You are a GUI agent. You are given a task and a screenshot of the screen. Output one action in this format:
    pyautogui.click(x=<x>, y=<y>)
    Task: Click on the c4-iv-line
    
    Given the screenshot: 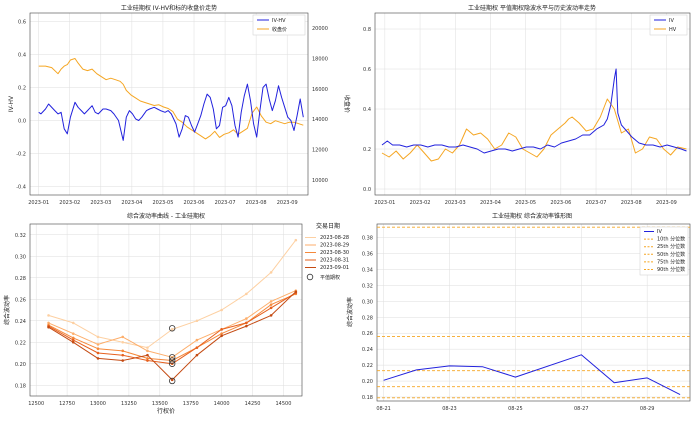 What is the action you would take?
    pyautogui.click(x=532, y=375)
    